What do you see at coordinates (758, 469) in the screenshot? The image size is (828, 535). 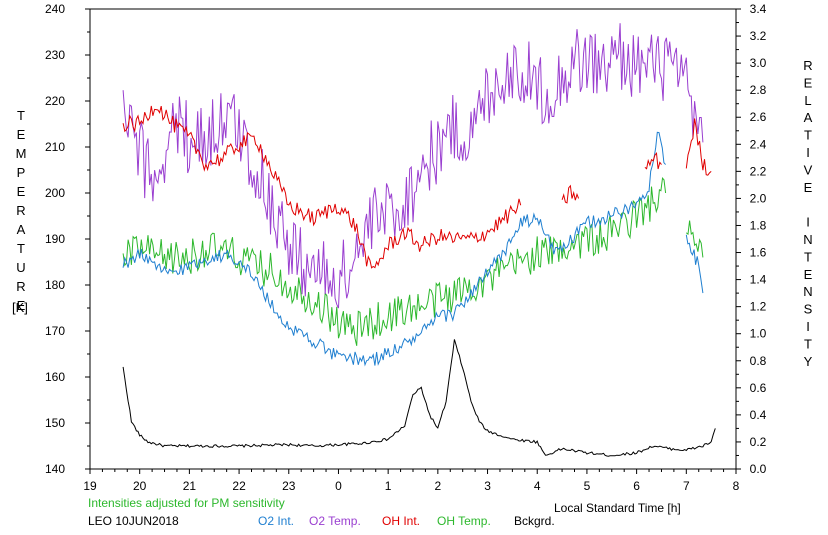 I see `right-tick-label: 0.0` at bounding box center [758, 469].